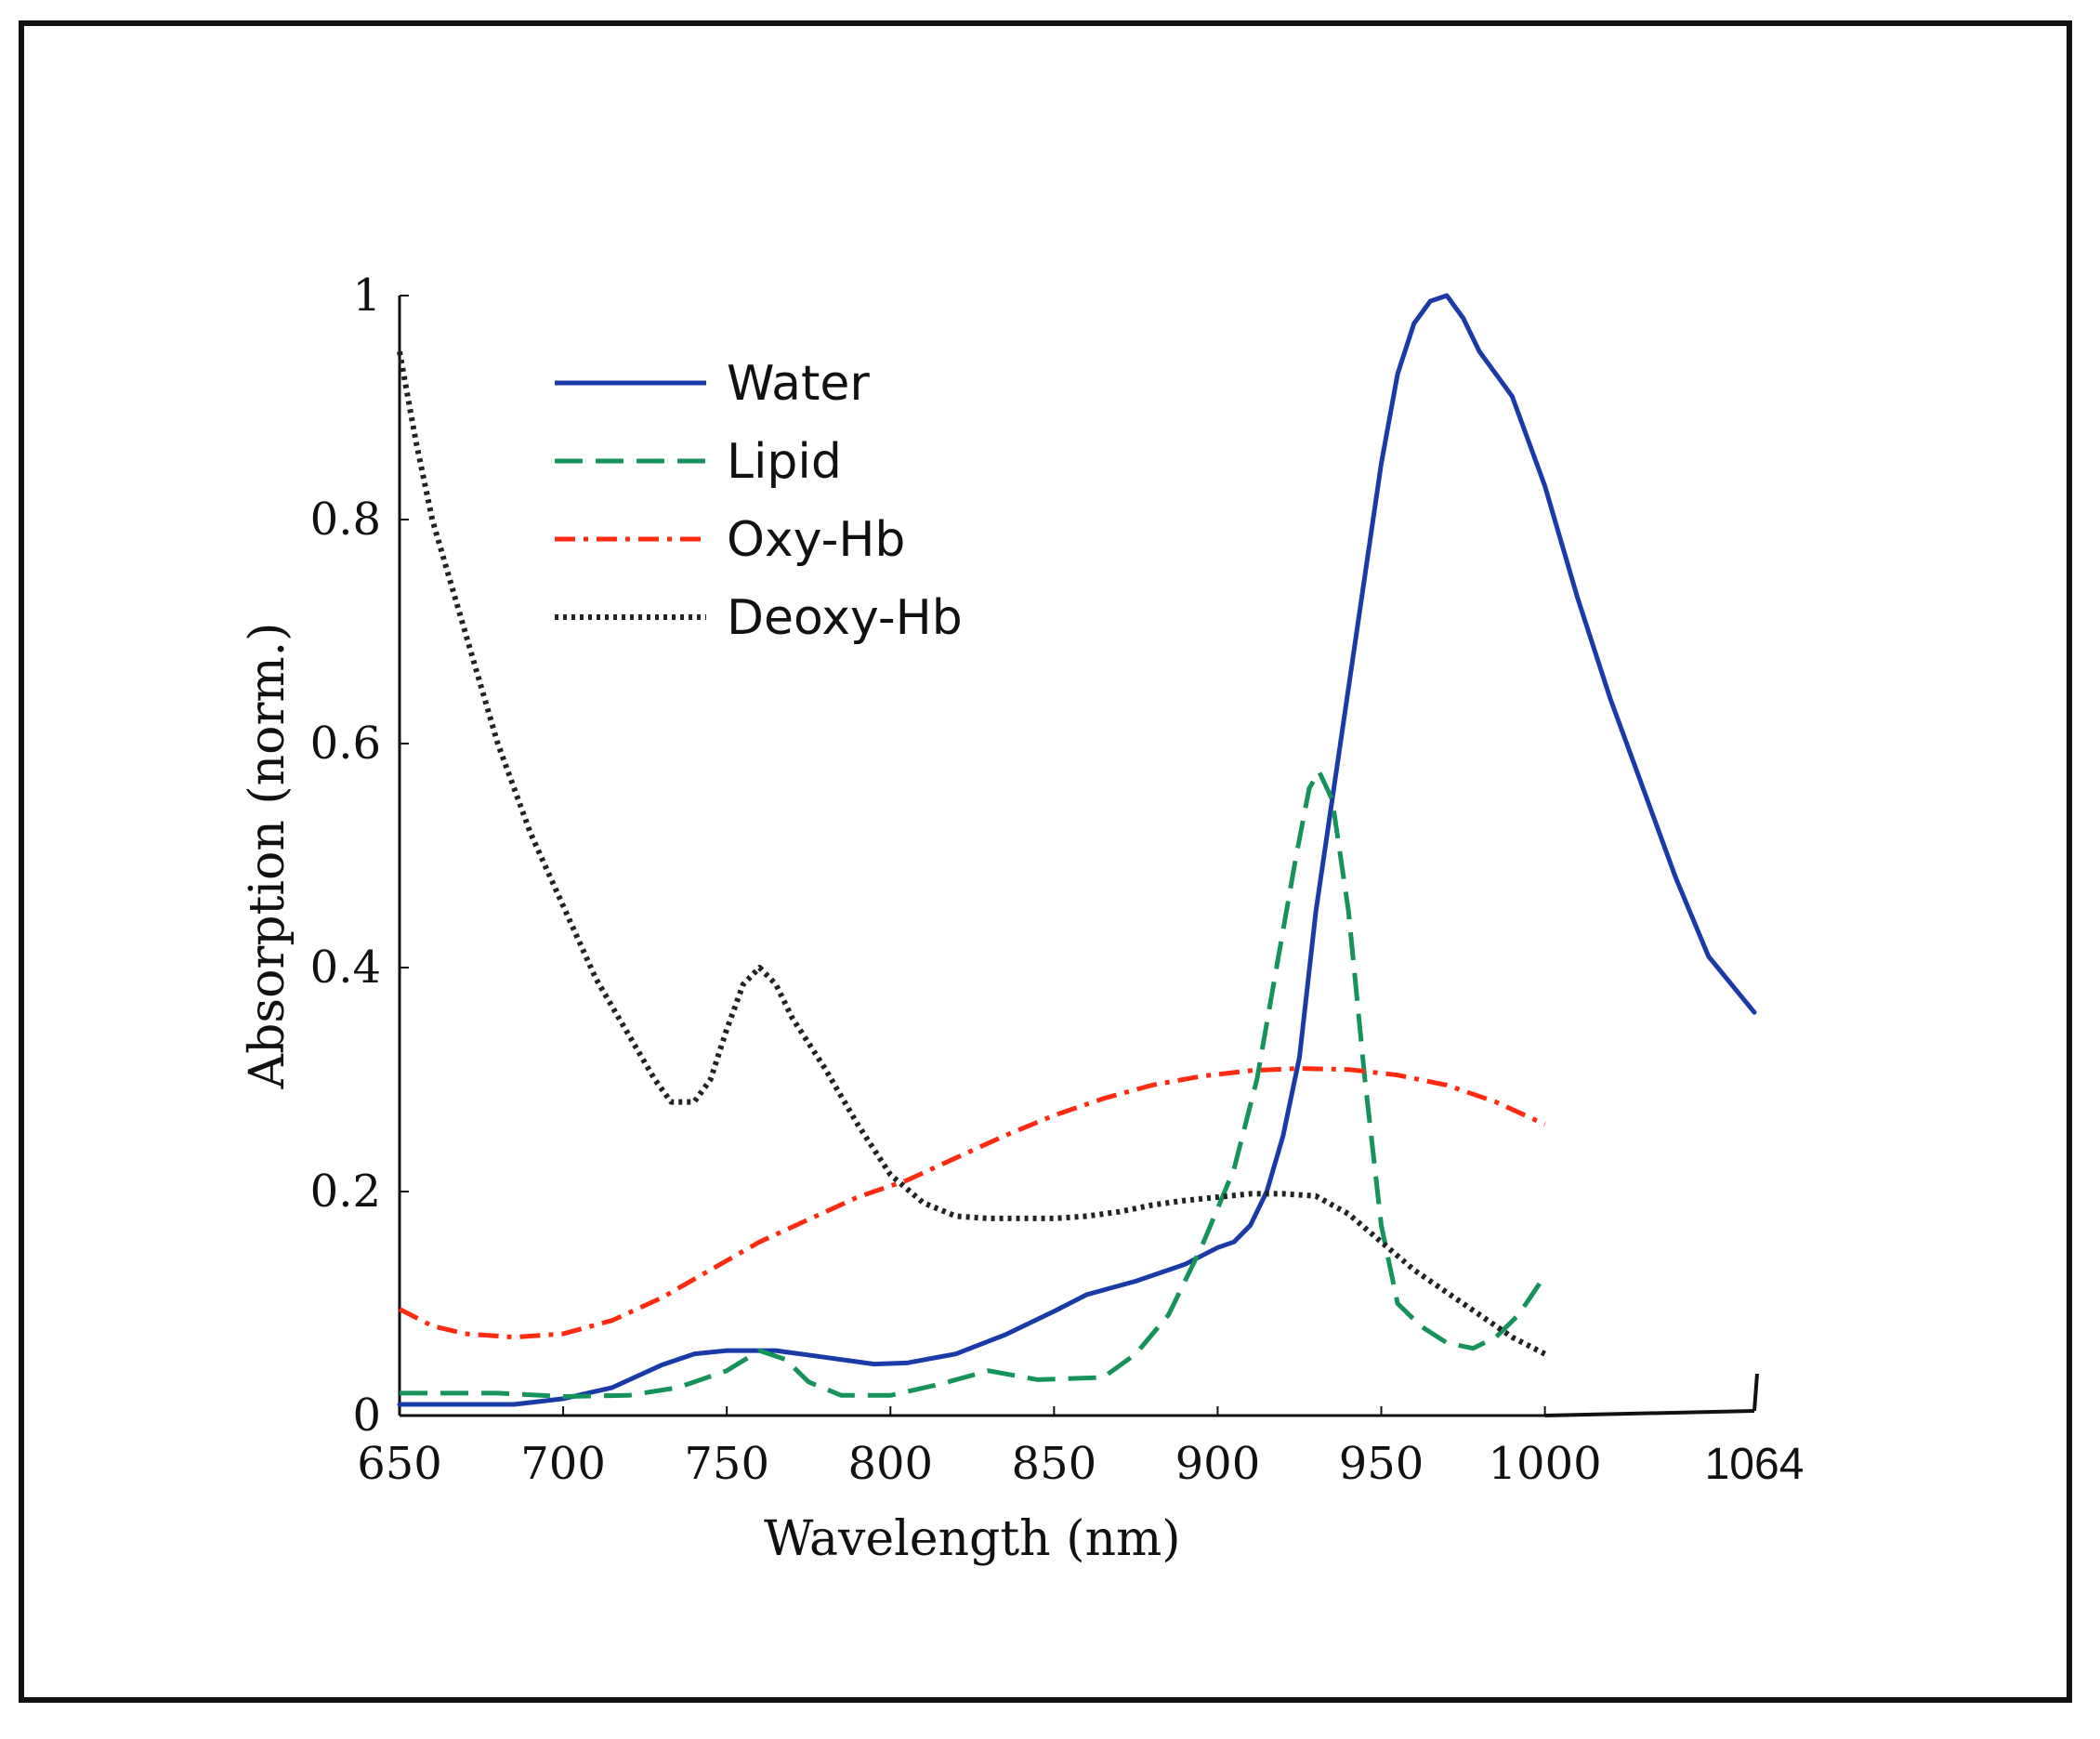 The image size is (2100, 1739). Describe the element at coordinates (563, 1464) in the screenshot. I see `x-tick-label: 700` at that location.